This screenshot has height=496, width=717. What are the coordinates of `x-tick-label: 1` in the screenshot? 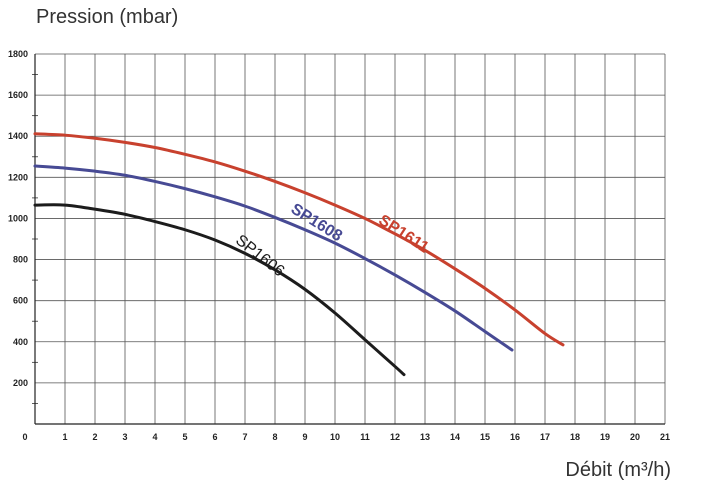 It's located at (64, 437).